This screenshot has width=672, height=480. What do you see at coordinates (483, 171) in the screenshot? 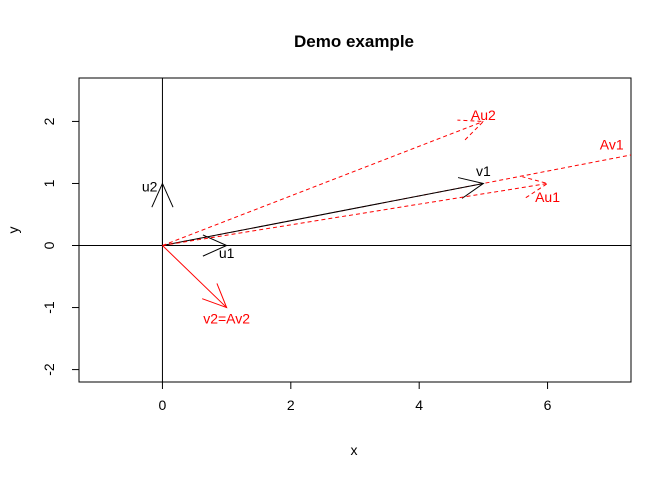
I see `label-v1: v1` at bounding box center [483, 171].